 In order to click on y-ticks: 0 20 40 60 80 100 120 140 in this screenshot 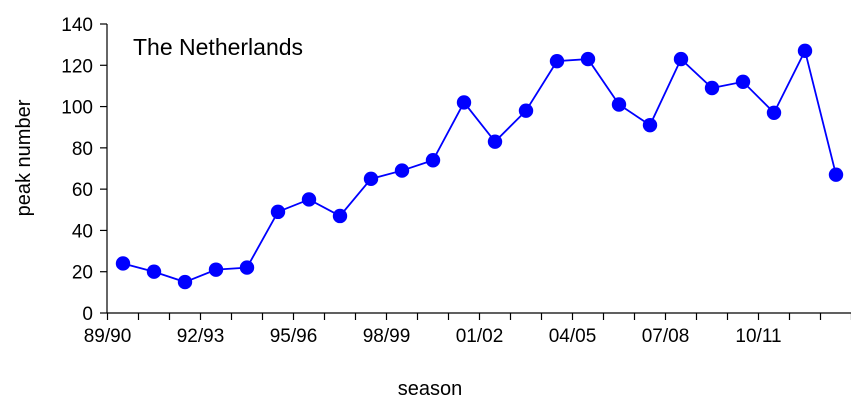, I will do `click(84, 170)`.